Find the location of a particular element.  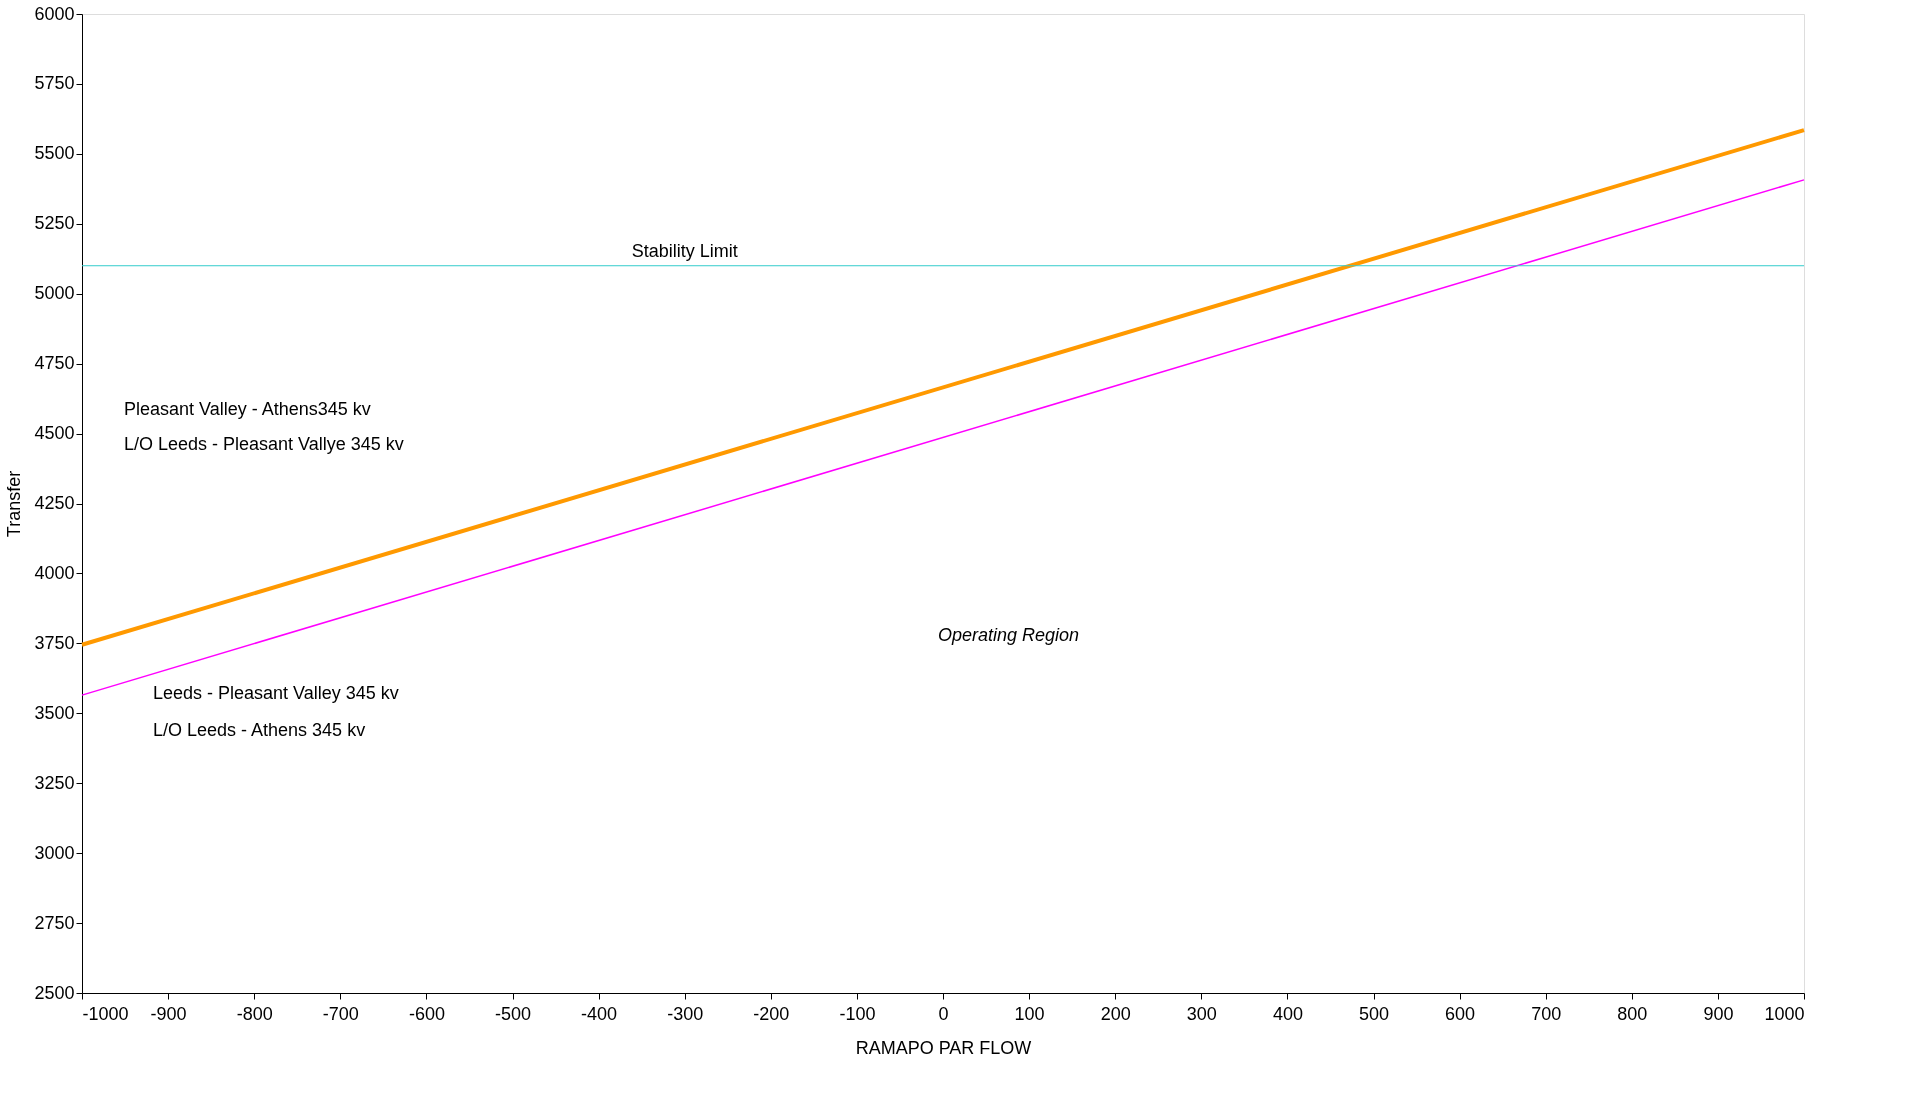

x-tick-label: 600 is located at coordinates (1460, 1013).